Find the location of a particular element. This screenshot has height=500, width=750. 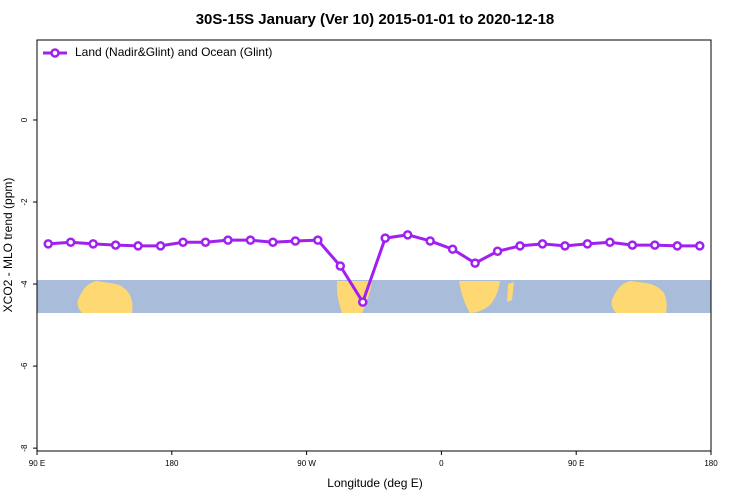

y-tick-label: 0 is located at coordinates (24, 119).